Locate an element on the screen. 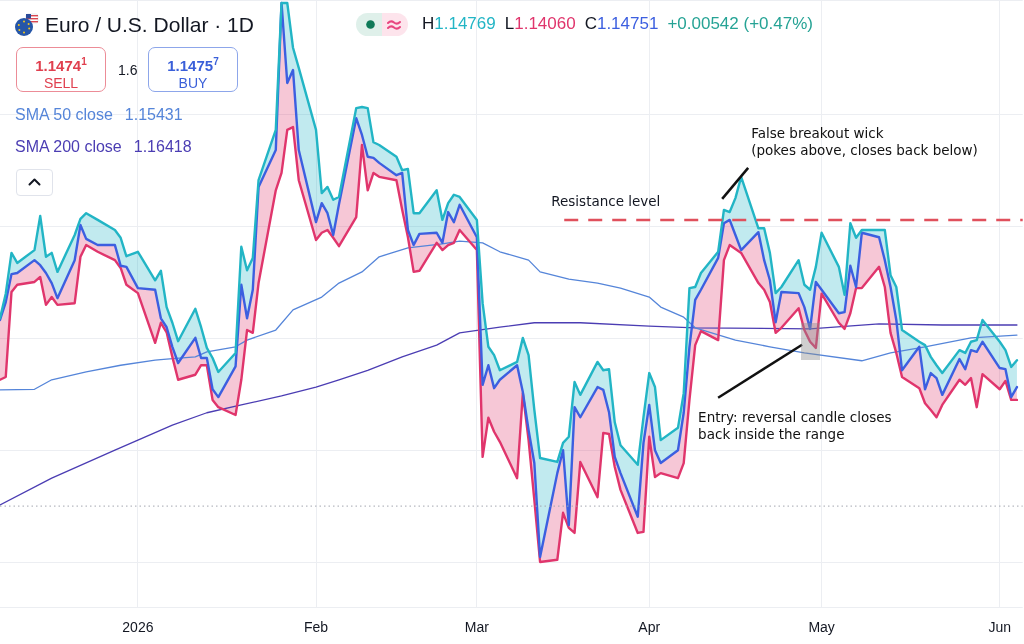 This screenshot has width=1024, height=644. annotation: L1.14060 is located at coordinates (540, 23).